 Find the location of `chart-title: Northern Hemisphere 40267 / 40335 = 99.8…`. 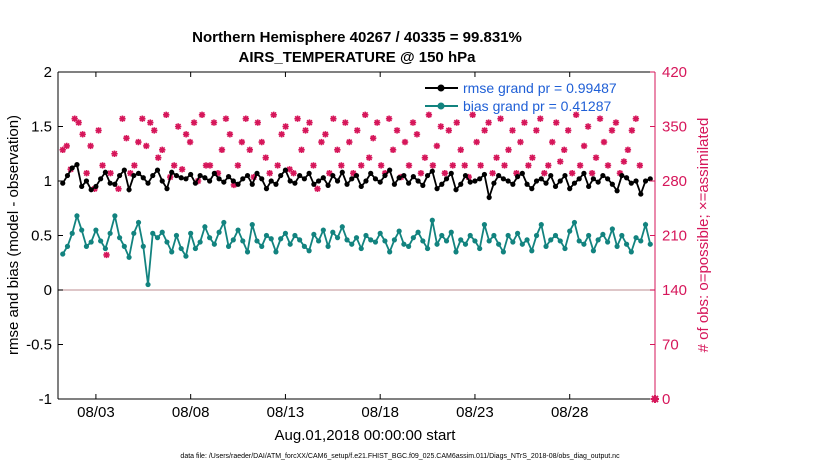

chart-title: Northern Hemisphere 40267 / 40335 = 99.8… is located at coordinates (357, 37).